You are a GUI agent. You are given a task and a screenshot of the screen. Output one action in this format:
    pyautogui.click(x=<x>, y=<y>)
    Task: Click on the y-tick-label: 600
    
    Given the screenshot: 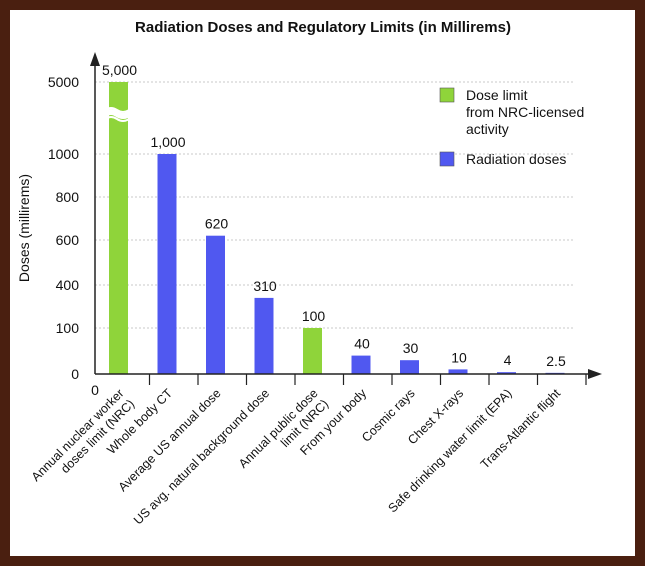 What is the action you would take?
    pyautogui.click(x=68, y=240)
    